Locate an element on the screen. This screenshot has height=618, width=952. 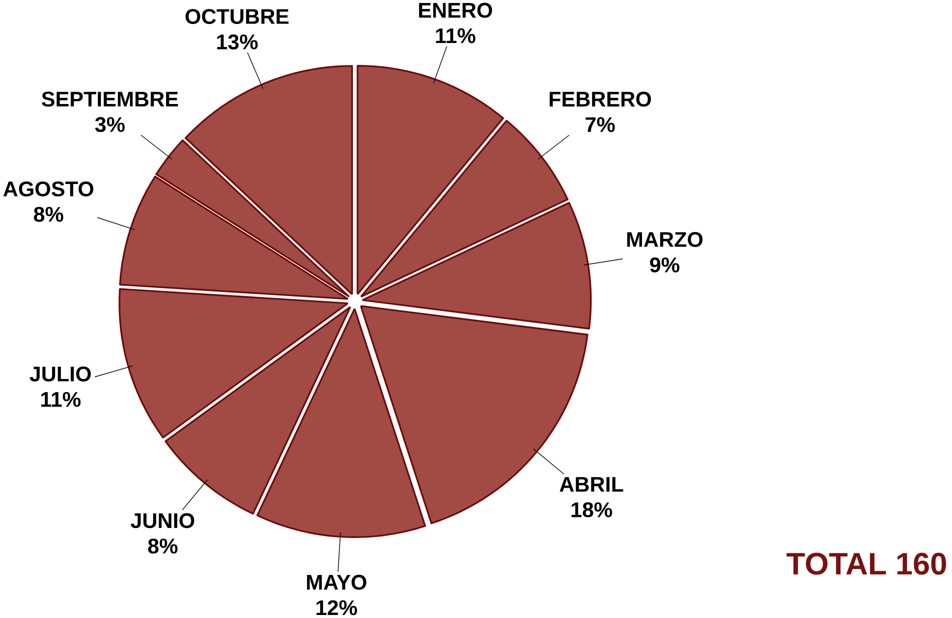
slice-label: JULIO is located at coordinates (60, 374).